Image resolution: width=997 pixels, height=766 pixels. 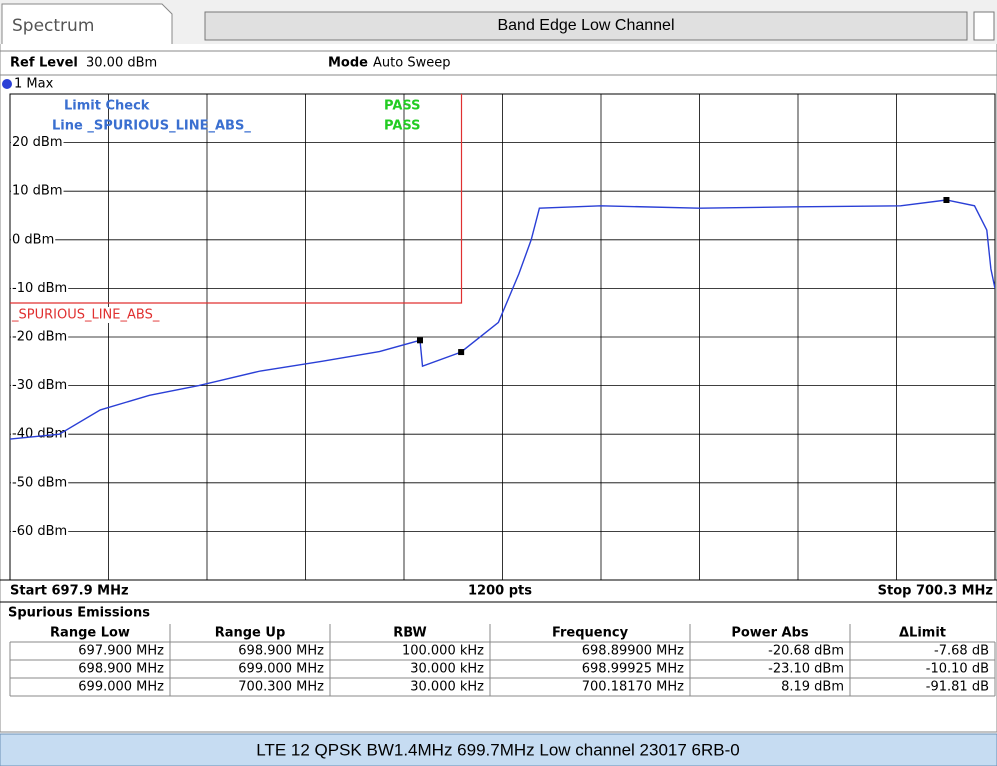 I want to click on trace-label: 1 Max, so click(x=34, y=84).